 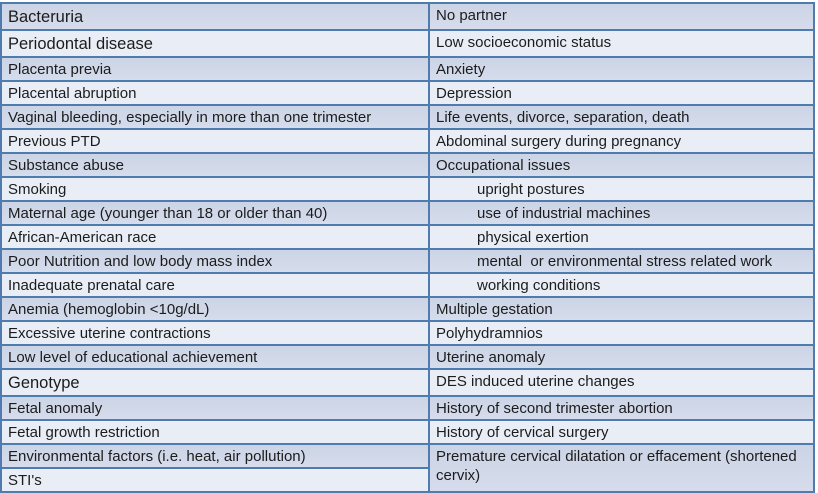 I want to click on risk-factor-cell: Genotype, so click(x=215, y=382).